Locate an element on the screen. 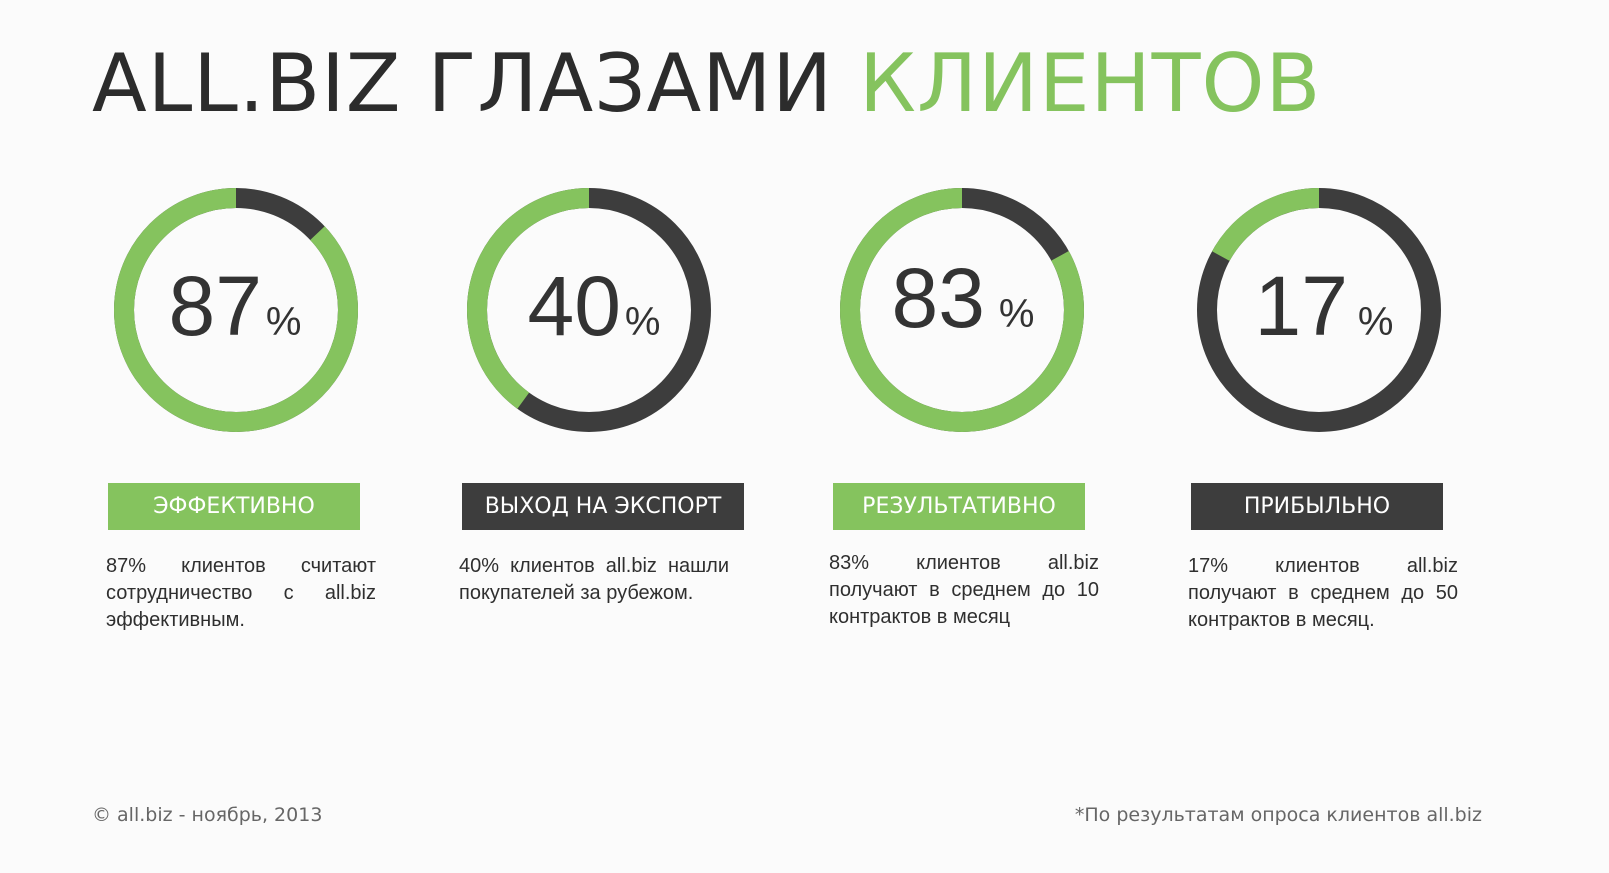  stat-tag: РЕЗУЛЬТАТИВНО is located at coordinates (959, 506).